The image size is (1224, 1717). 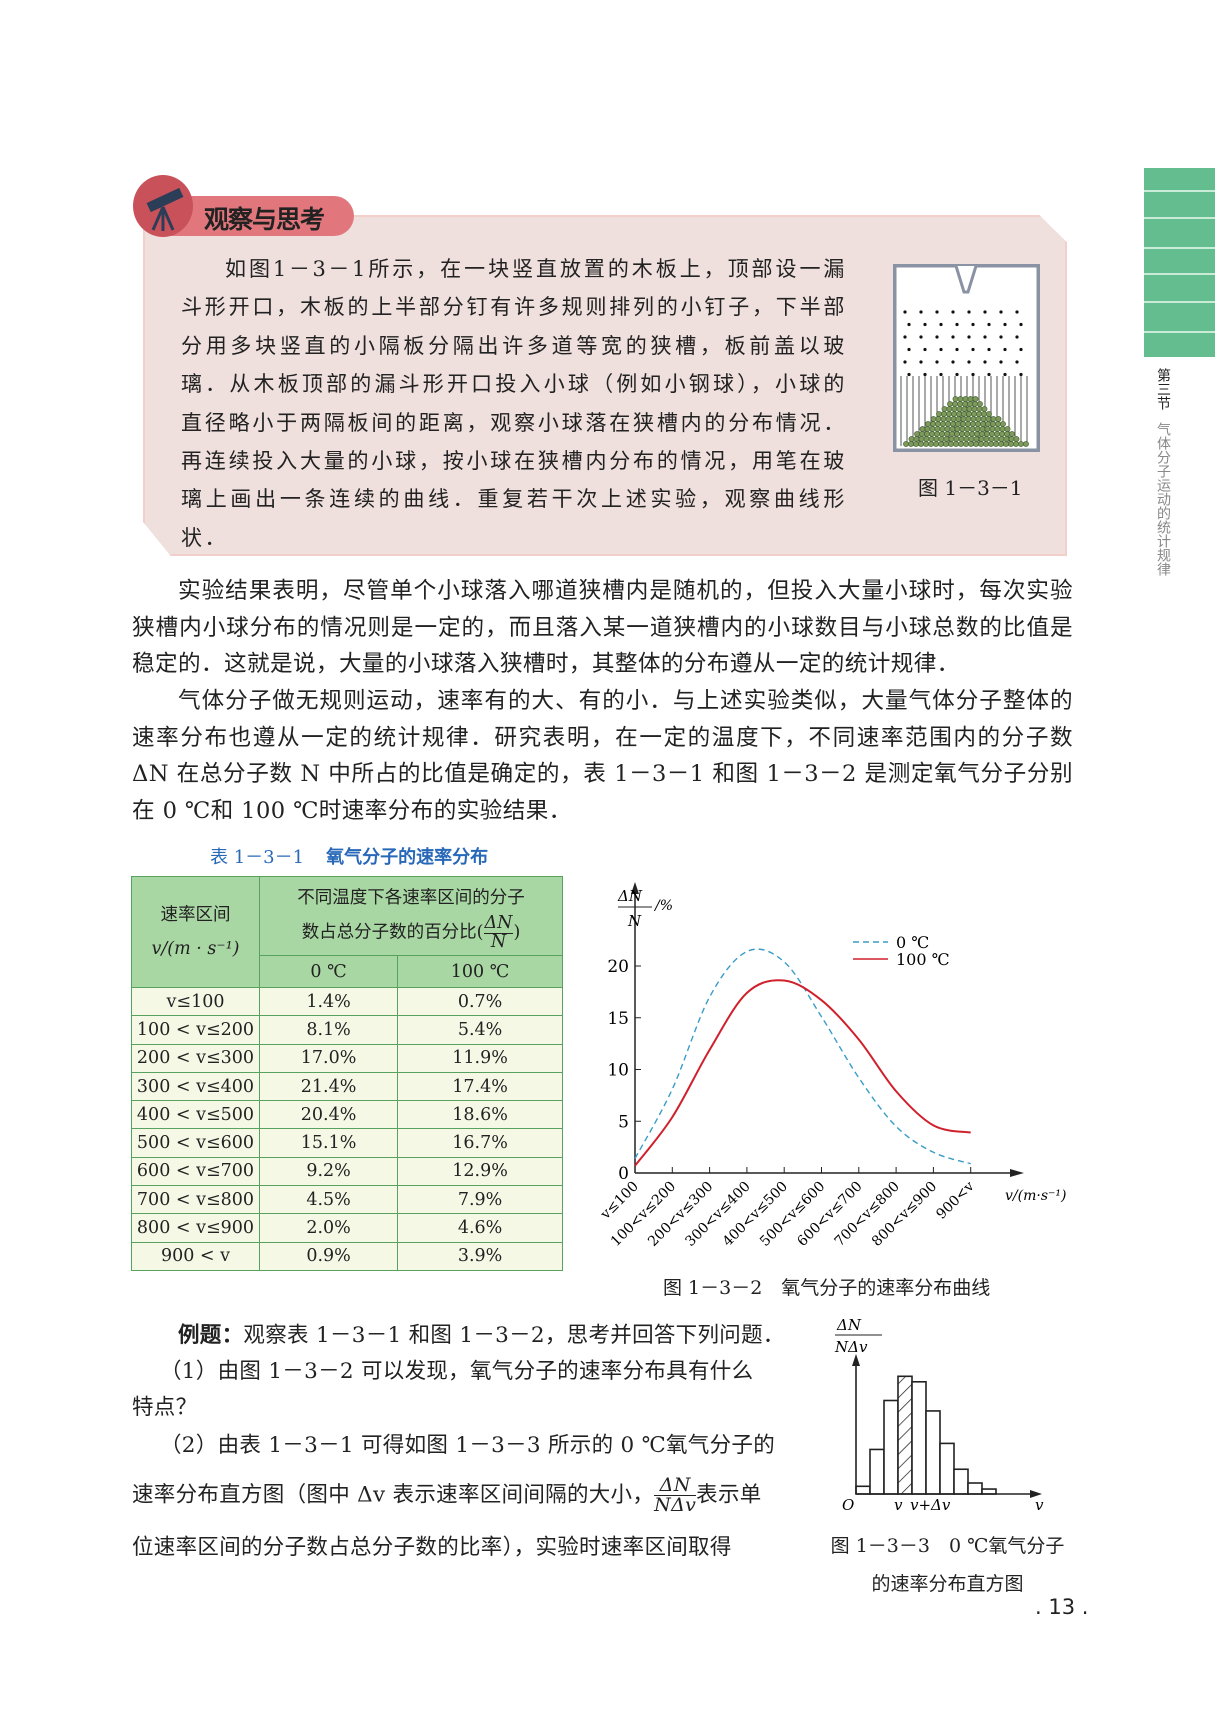 I want to click on table-row: 700 < v≤800 4.5% 7.9%, so click(x=347, y=1200).